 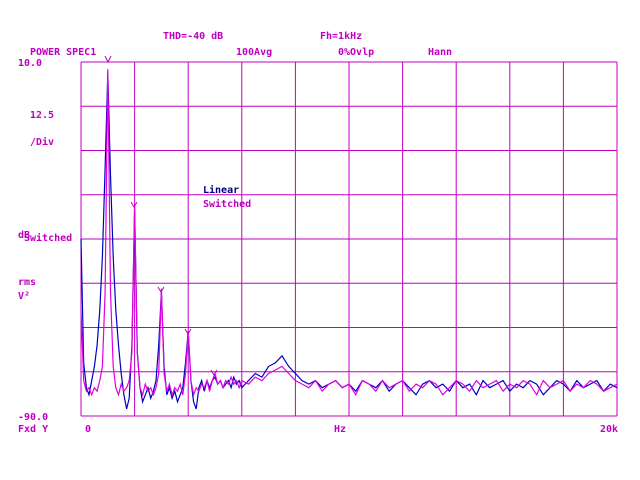 I want to click on y-tick-label: -90.0, so click(x=33, y=417).